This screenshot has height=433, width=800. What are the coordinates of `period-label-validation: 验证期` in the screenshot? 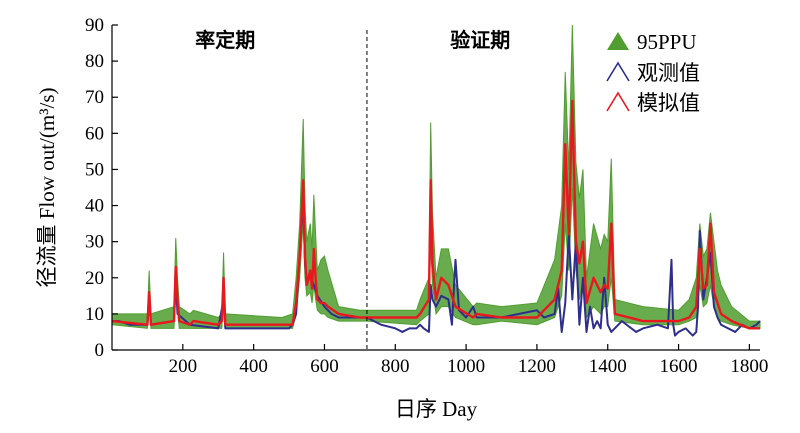 It's located at (480, 40).